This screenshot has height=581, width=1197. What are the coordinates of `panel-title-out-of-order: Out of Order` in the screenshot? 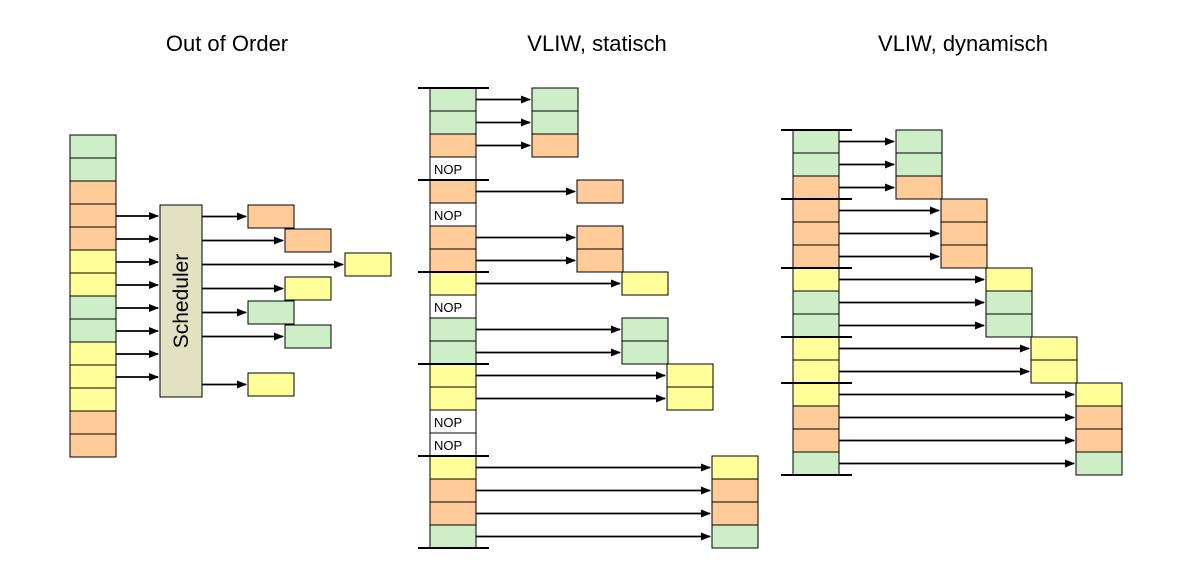 It's located at (227, 43).